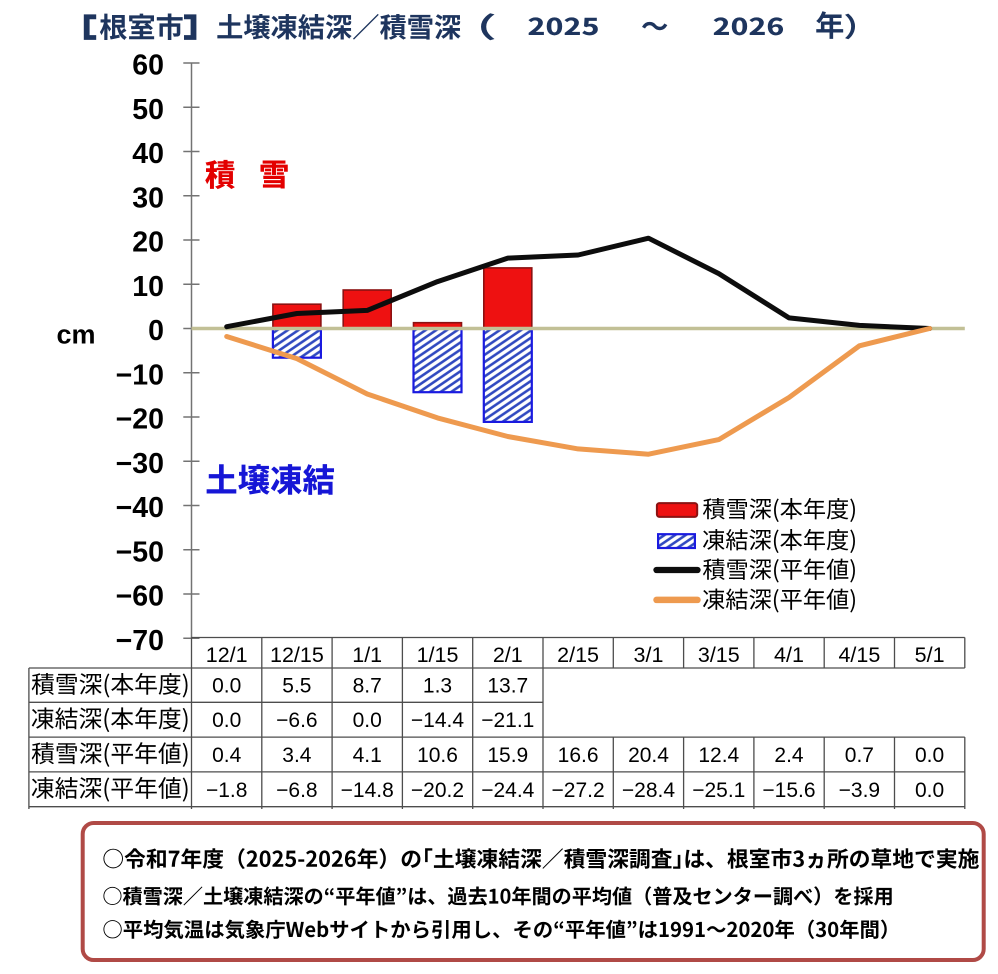  What do you see at coordinates (148, 154) in the screenshot?
I see `svg-text: 40` at bounding box center [148, 154].